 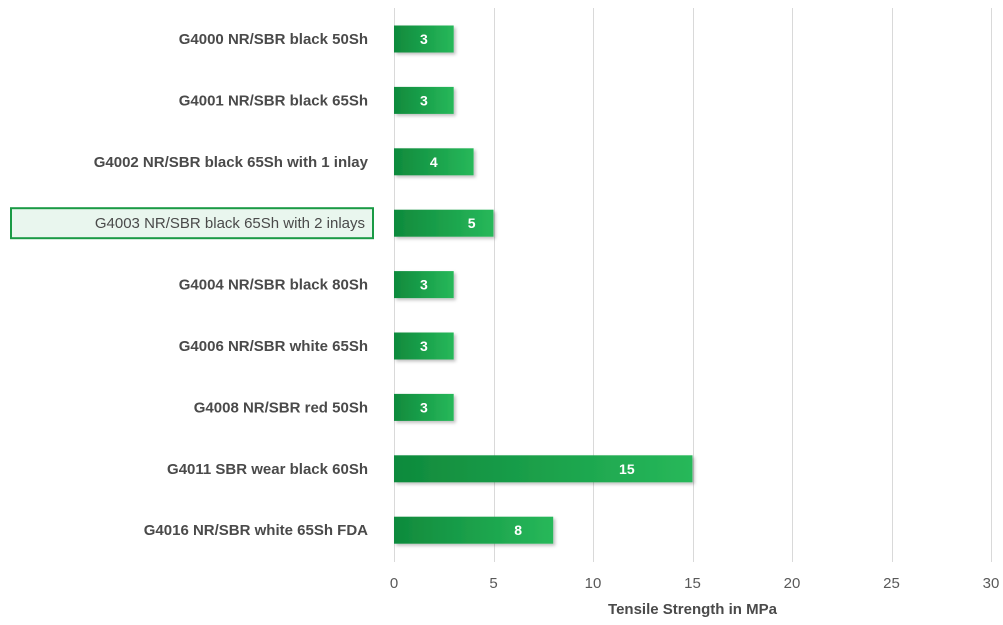 What do you see at coordinates (518, 530) in the screenshot?
I see `bar-value-label: 8` at bounding box center [518, 530].